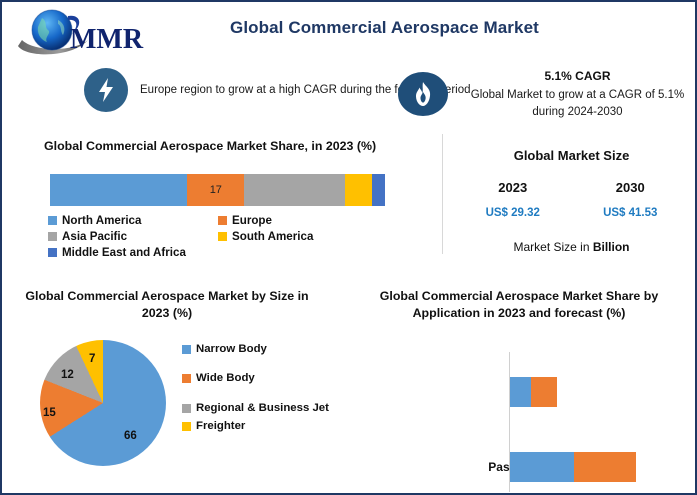 The image size is (697, 495). Describe the element at coordinates (269, 349) in the screenshot. I see `pie-legend-item-narrow-body: Narrow Body` at that location.